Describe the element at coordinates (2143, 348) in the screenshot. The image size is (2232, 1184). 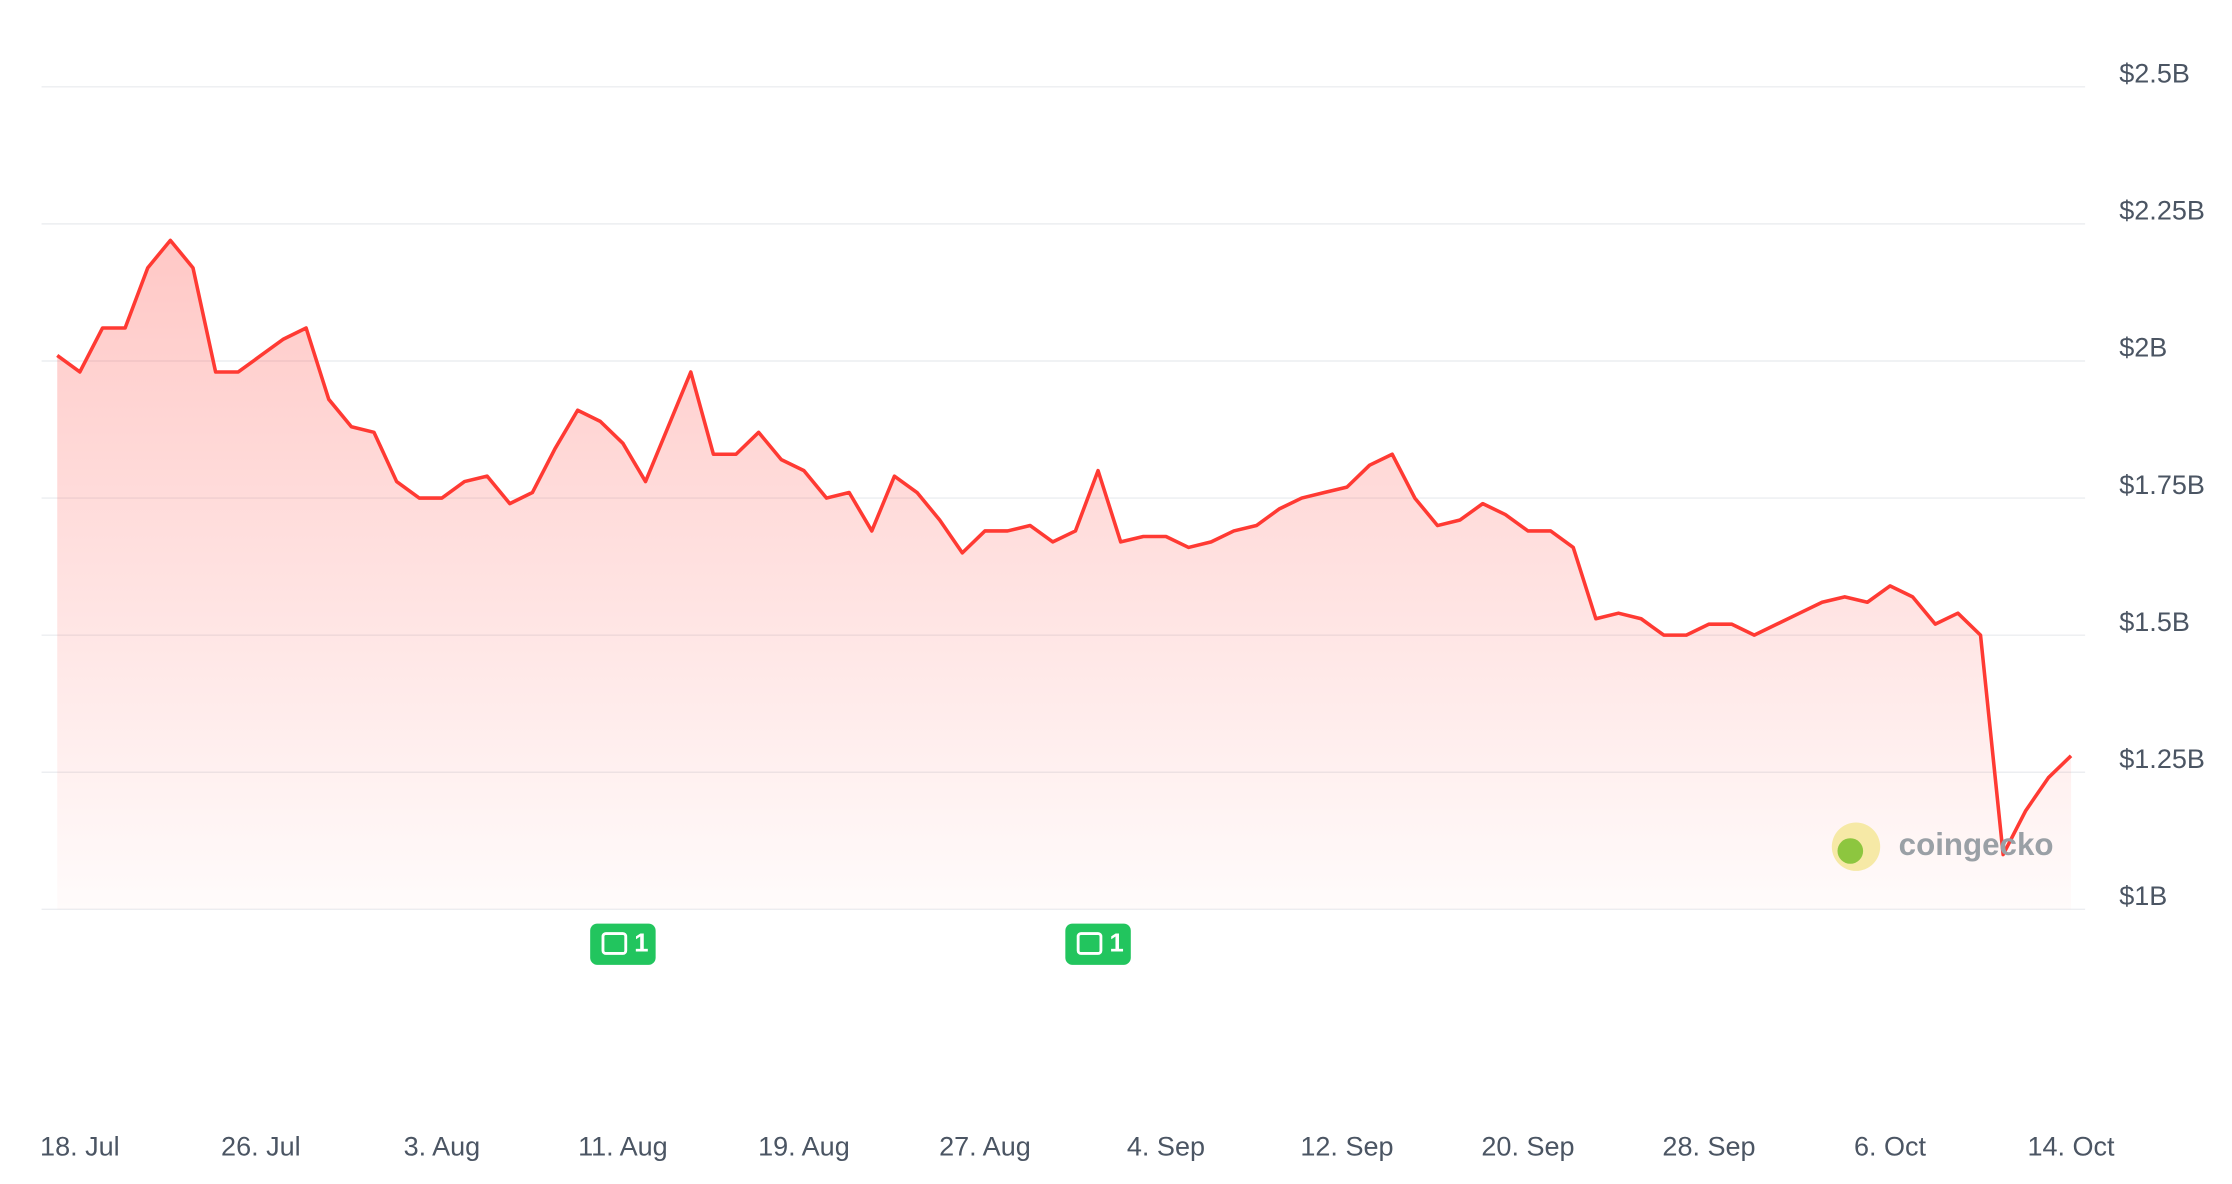
I see `y-tick-label: $2B` at that location.